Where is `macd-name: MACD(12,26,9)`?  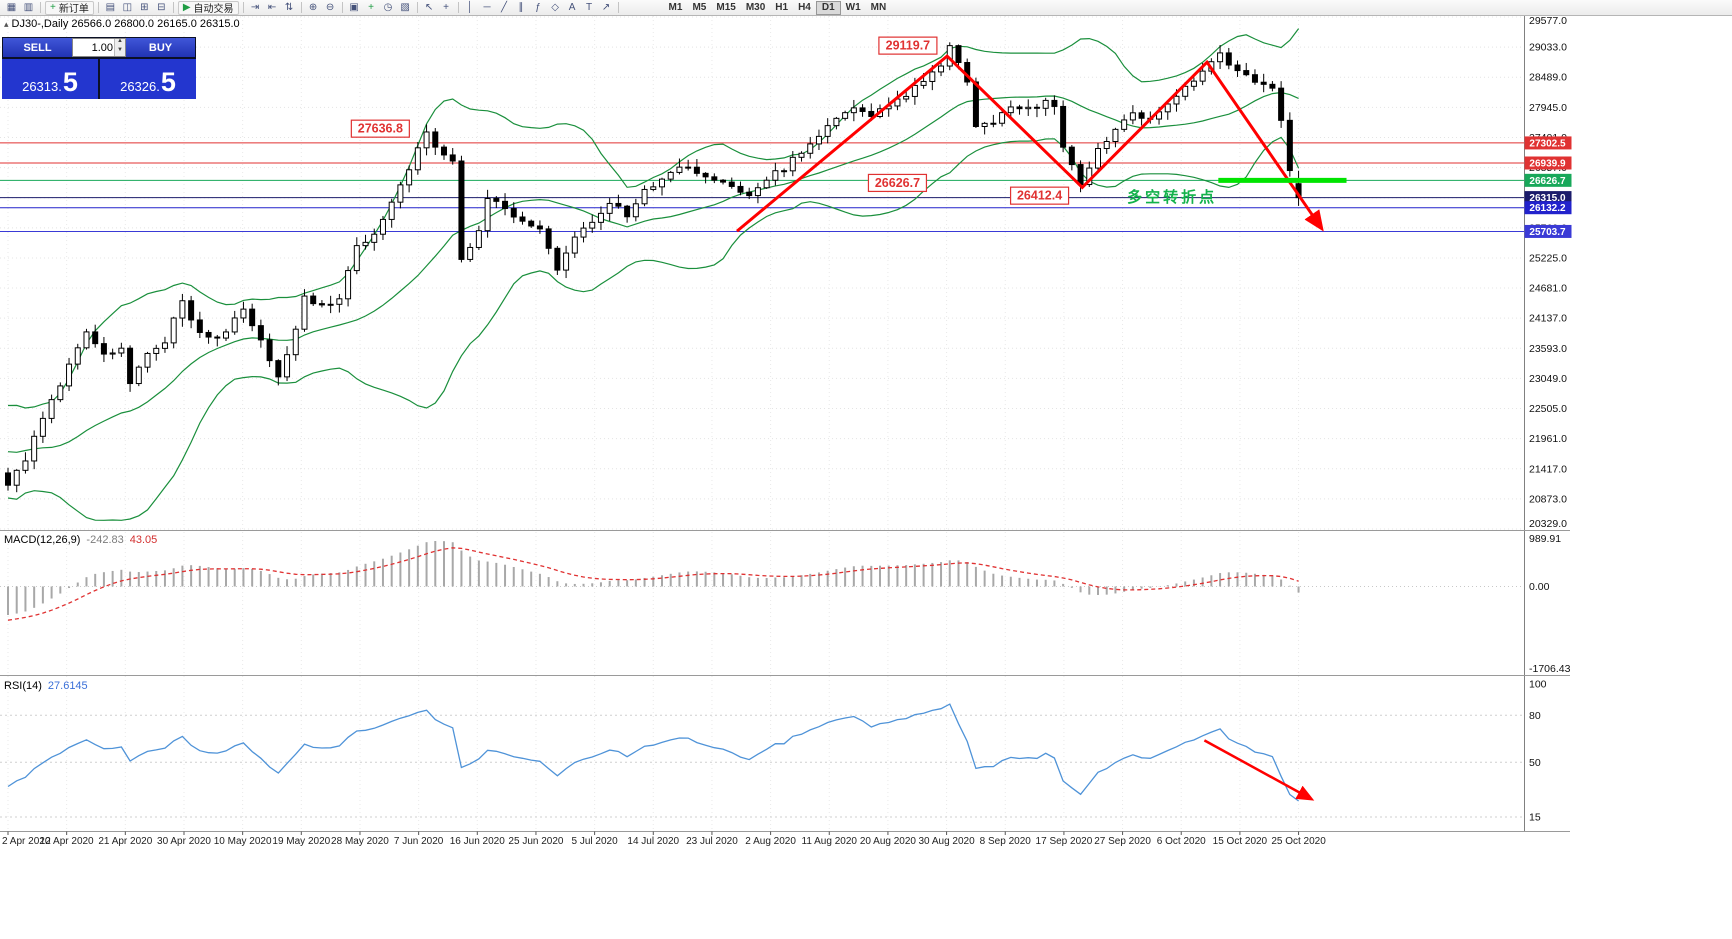
macd-name: MACD(12,26,9) is located at coordinates (42, 540).